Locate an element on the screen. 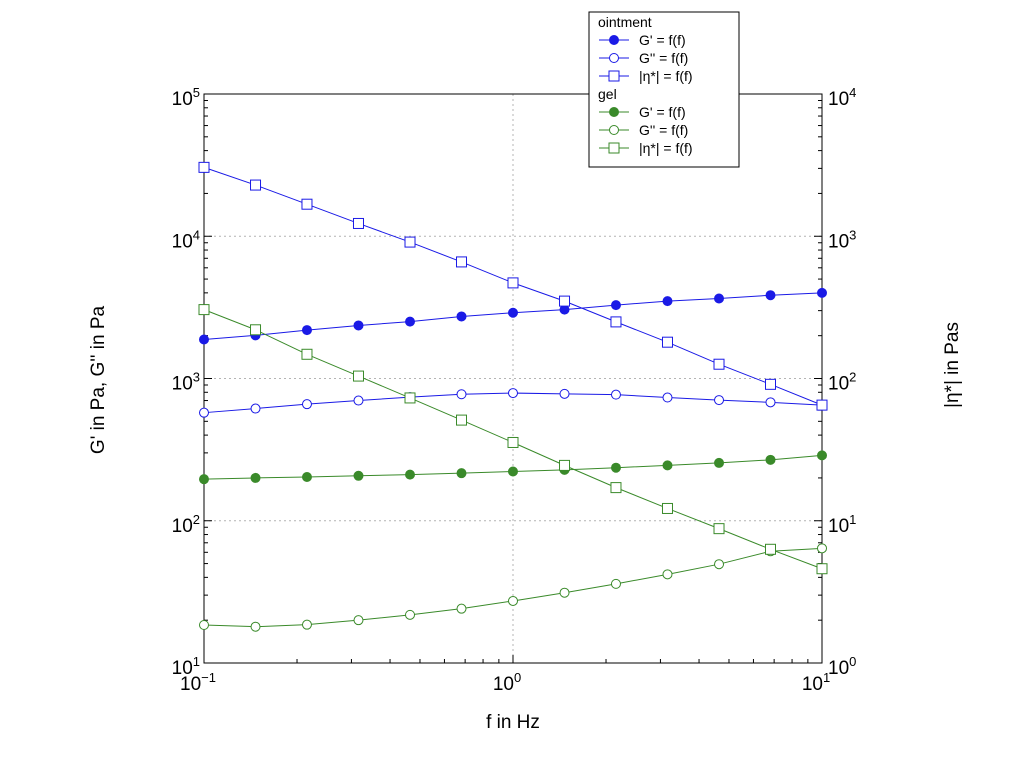 Image resolution: width=1025 pixels, height=757 pixels. y-axis-right-title: |η*| in Pas is located at coordinates (952, 365).